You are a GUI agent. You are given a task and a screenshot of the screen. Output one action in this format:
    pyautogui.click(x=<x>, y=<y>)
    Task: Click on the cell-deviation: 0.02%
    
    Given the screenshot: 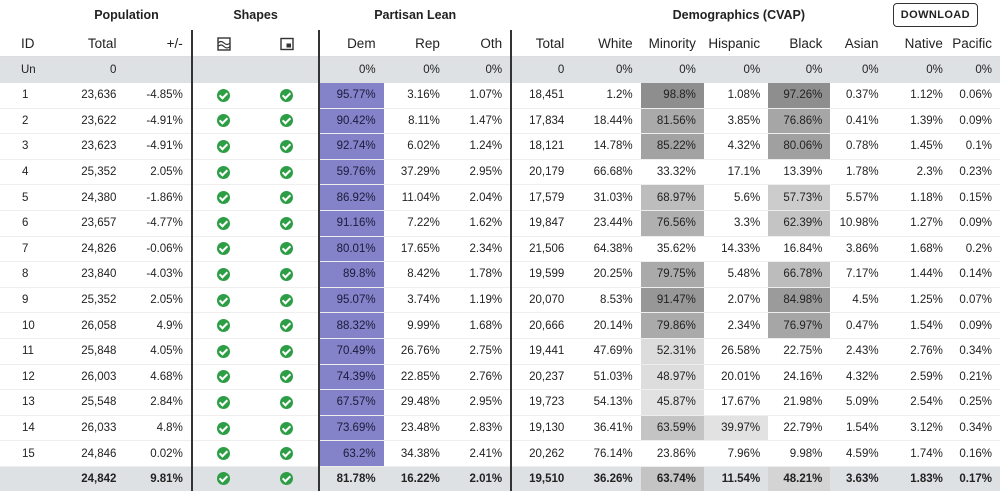 What is the action you would take?
    pyautogui.click(x=158, y=453)
    